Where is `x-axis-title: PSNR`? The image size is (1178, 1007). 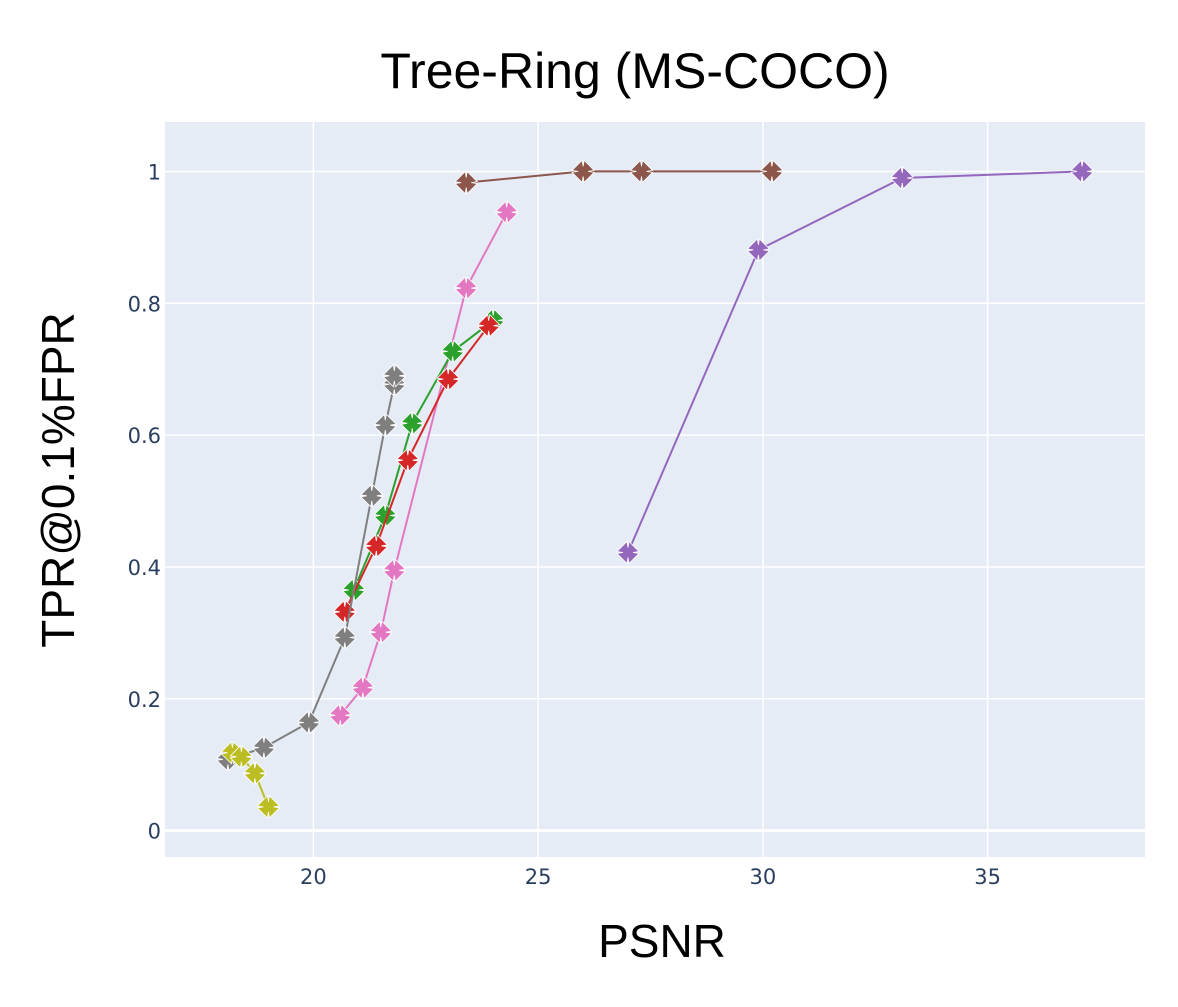
x-axis-title: PSNR is located at coordinates (662, 941).